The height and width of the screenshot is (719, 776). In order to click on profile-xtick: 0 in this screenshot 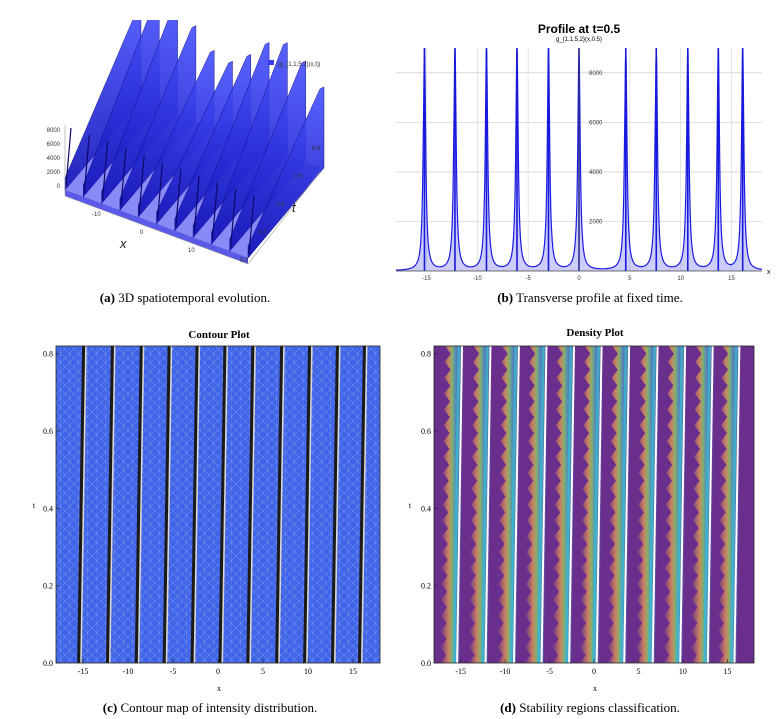, I will do `click(579, 279)`.